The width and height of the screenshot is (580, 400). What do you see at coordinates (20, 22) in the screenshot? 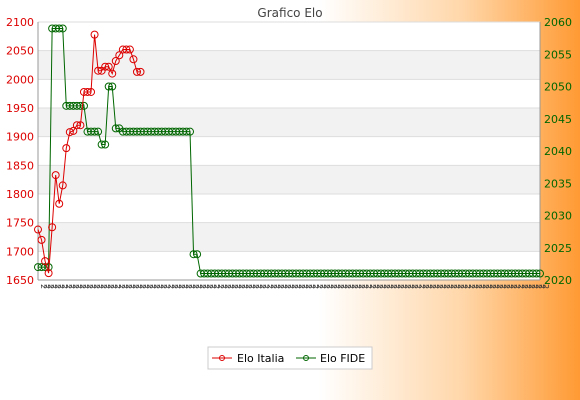
I see `y-left-tick-label: 2100` at bounding box center [20, 22].